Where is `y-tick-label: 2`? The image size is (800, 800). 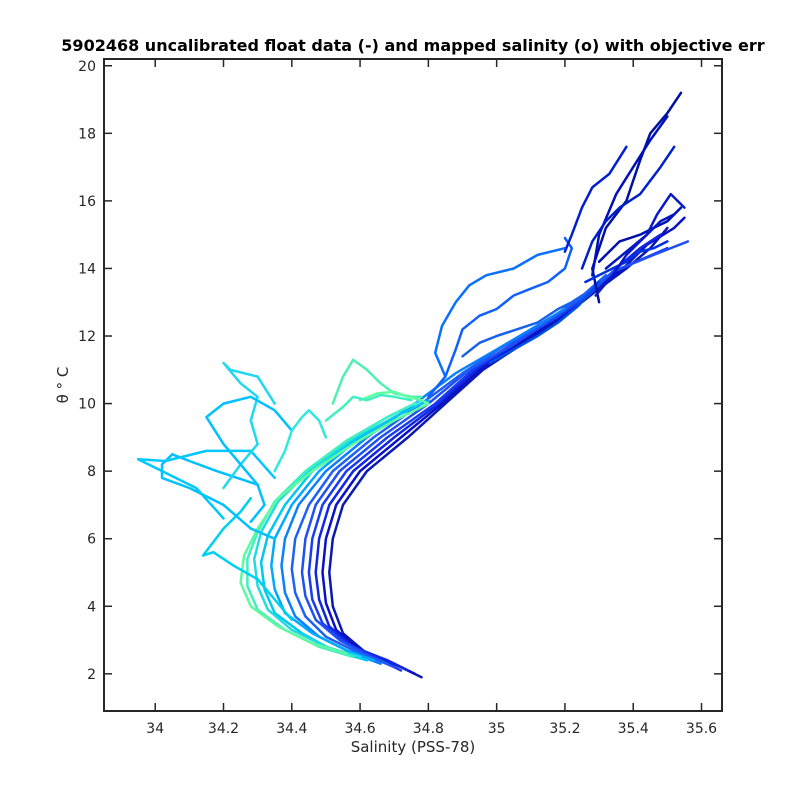
y-tick-label: 2 is located at coordinates (91, 675).